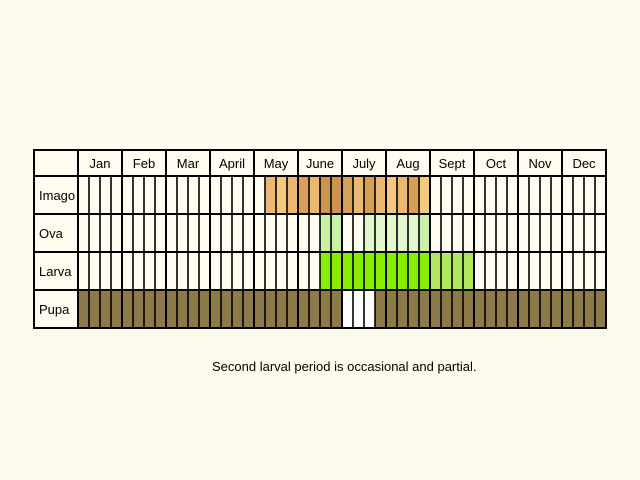  What do you see at coordinates (364, 163) in the screenshot?
I see `month-label-july: July` at bounding box center [364, 163].